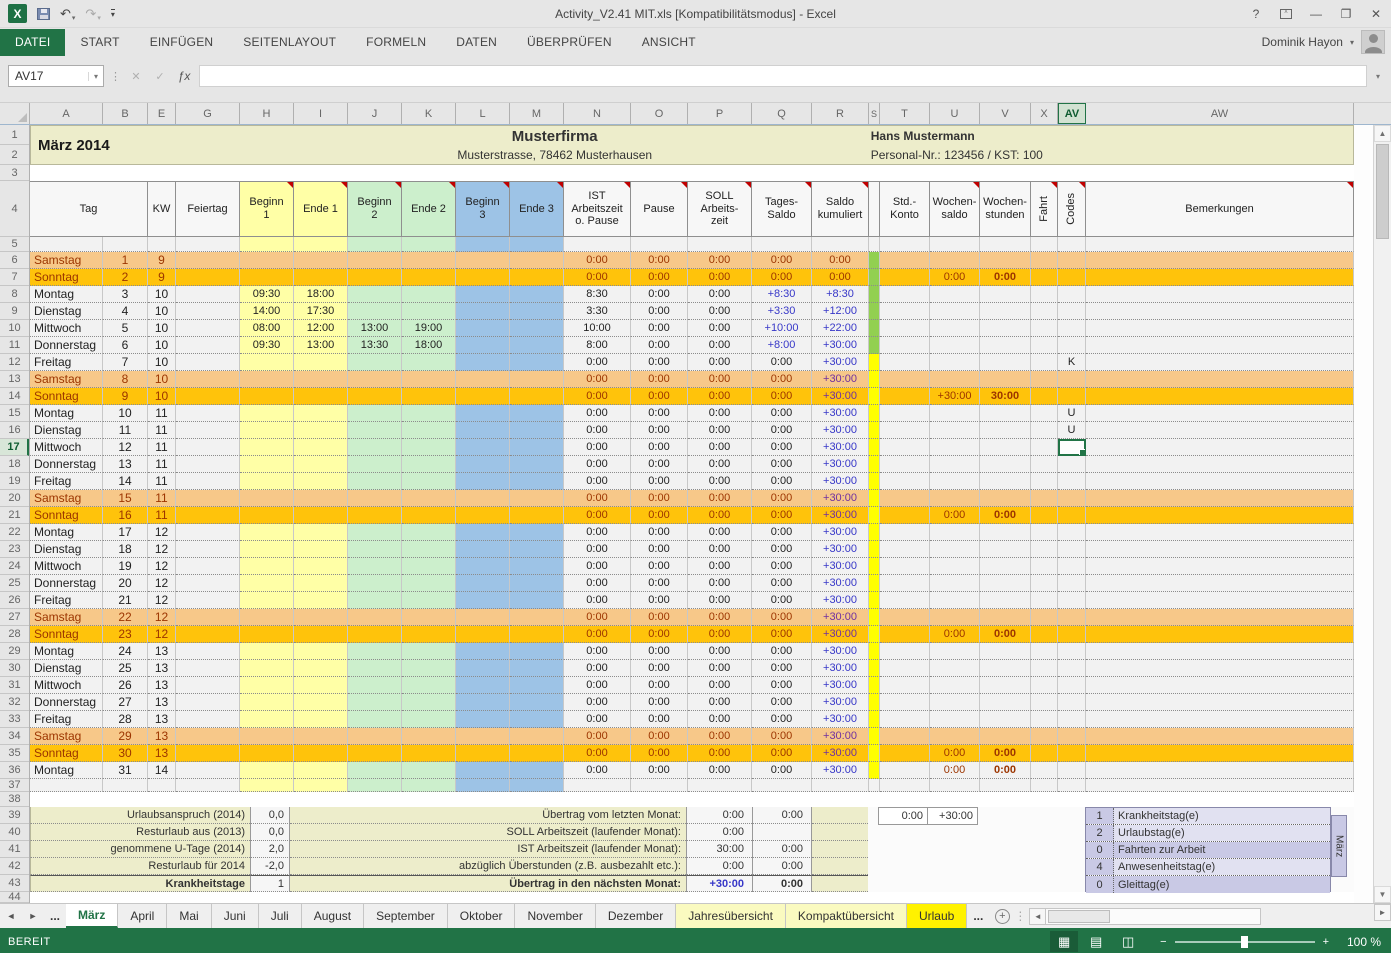 This screenshot has width=1391, height=953. Describe the element at coordinates (840, 785) in the screenshot. I see `cell-R37` at that location.